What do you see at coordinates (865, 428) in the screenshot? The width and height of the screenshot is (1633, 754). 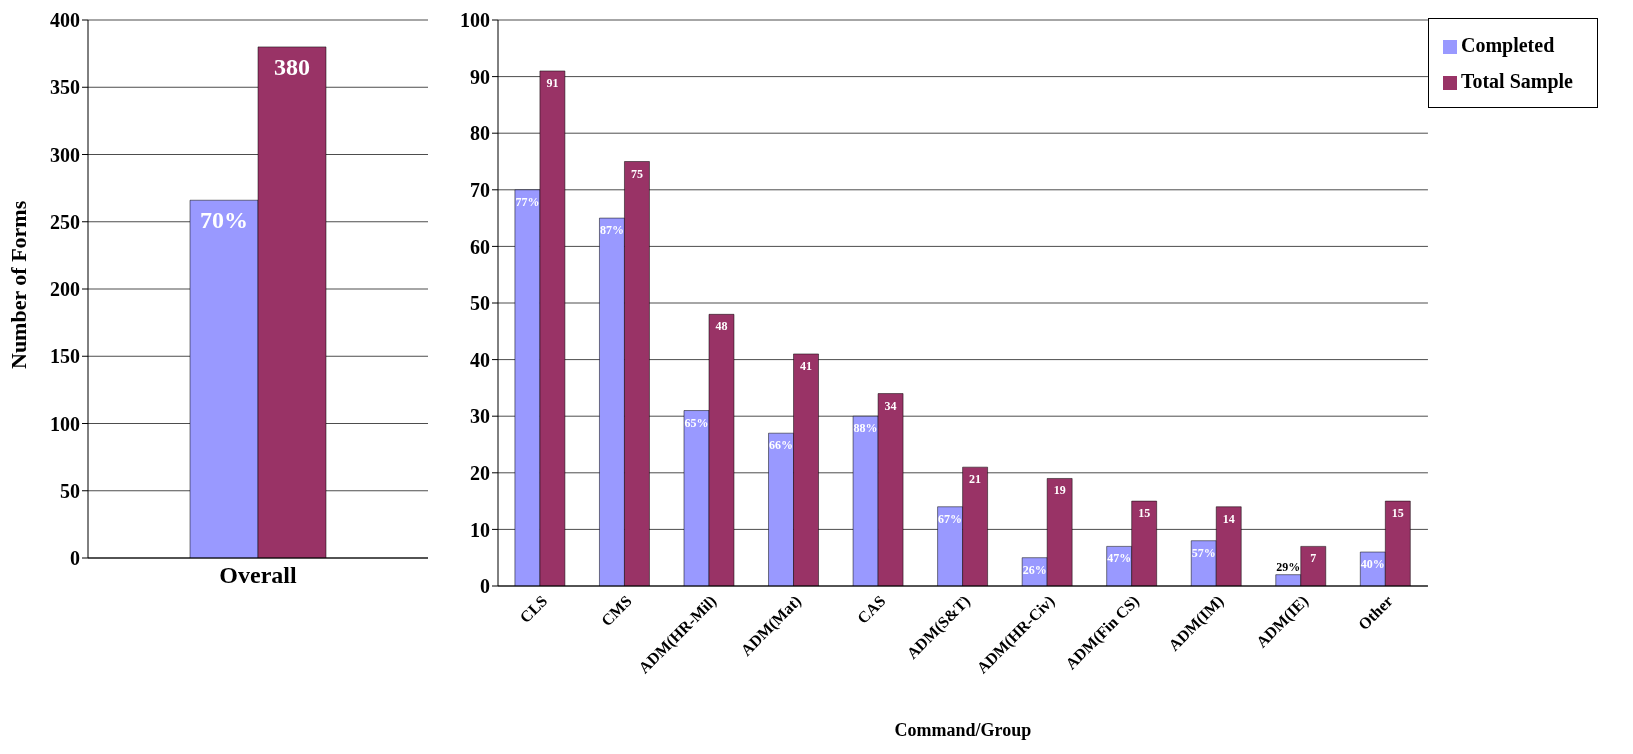 I see `annotation: 88%` at bounding box center [865, 428].